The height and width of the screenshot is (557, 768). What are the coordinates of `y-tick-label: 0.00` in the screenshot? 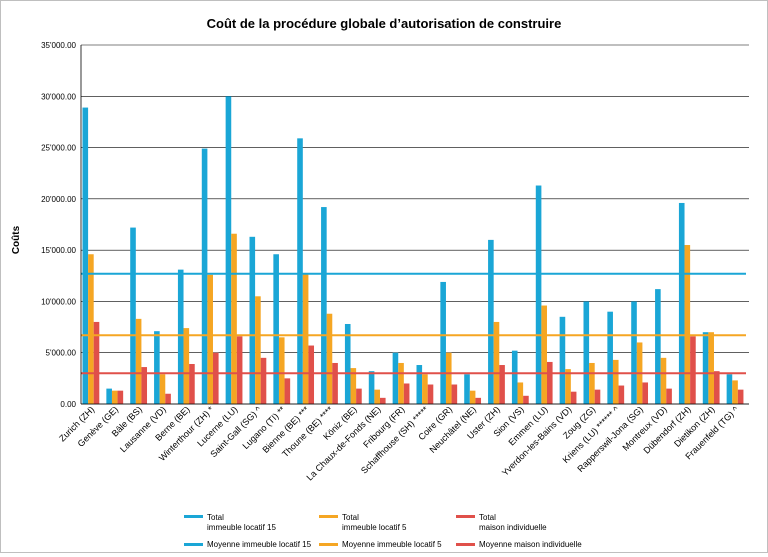 It's located at (68, 404).